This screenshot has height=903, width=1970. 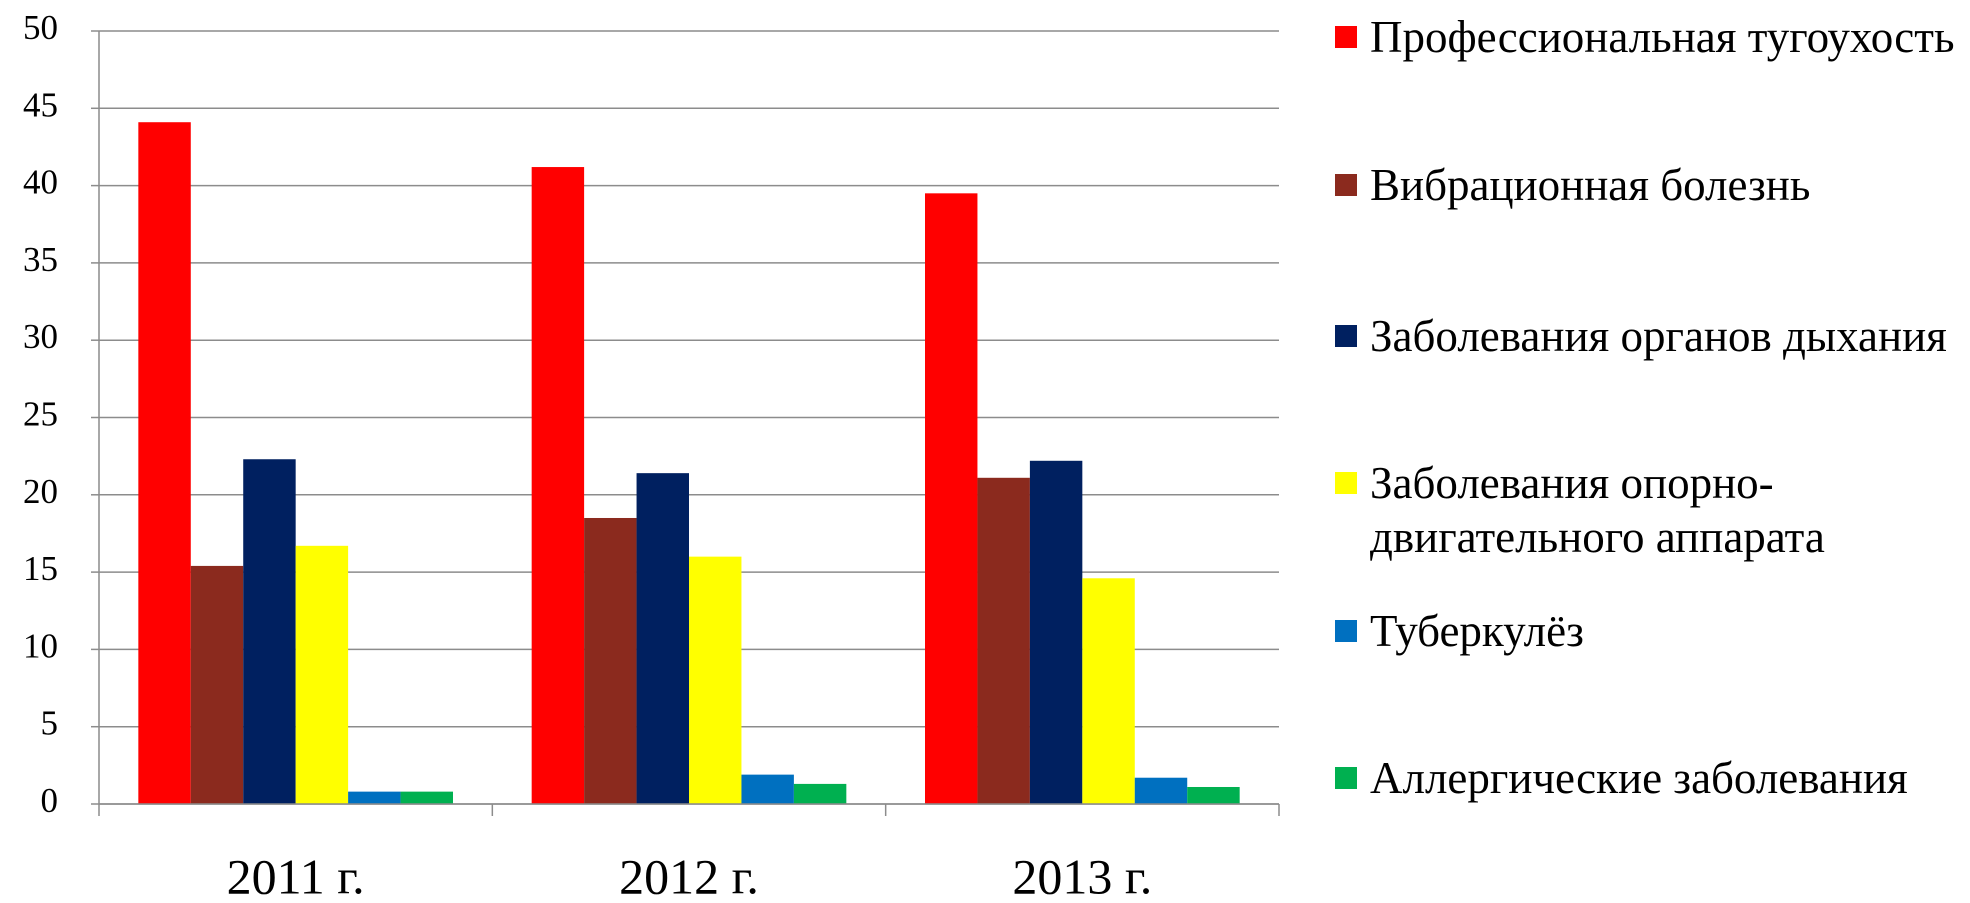 What do you see at coordinates (689, 875) in the screenshot?
I see `x-tick-label: 2012 г.` at bounding box center [689, 875].